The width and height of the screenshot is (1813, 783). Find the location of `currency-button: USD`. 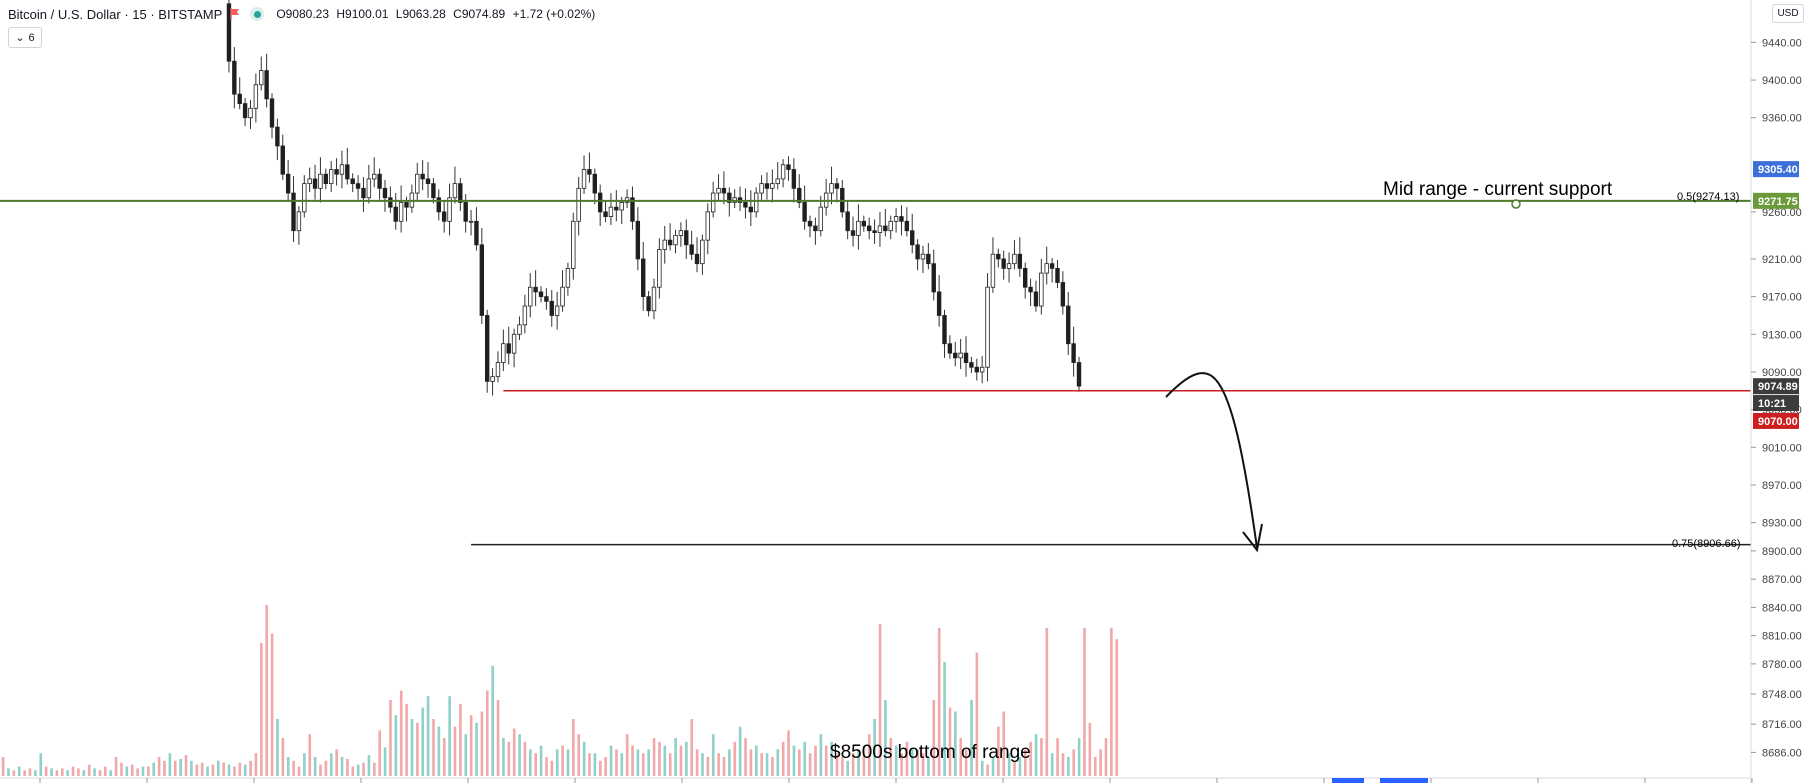

currency-button: USD is located at coordinates (1788, 13).